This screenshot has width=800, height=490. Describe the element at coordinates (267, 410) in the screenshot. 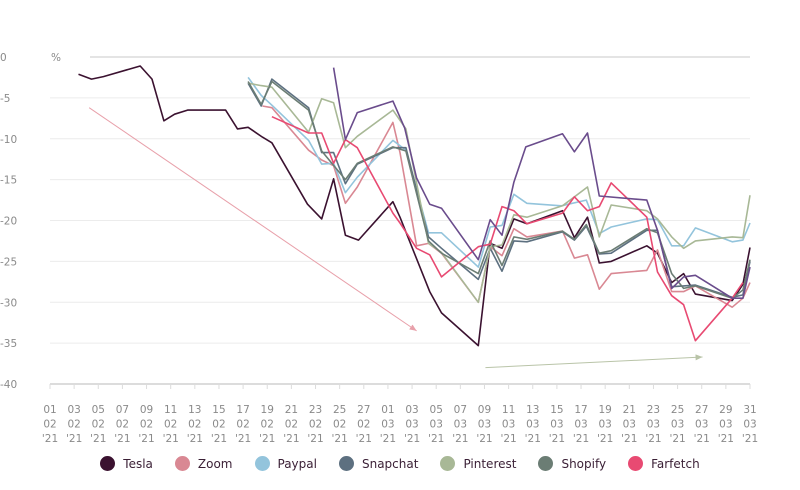

I see `x-tick-label: 19` at that location.